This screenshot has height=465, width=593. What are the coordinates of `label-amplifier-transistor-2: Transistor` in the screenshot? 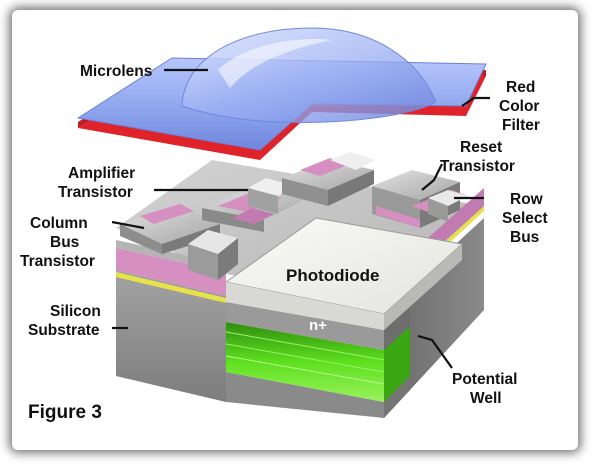 It's located at (95, 192).